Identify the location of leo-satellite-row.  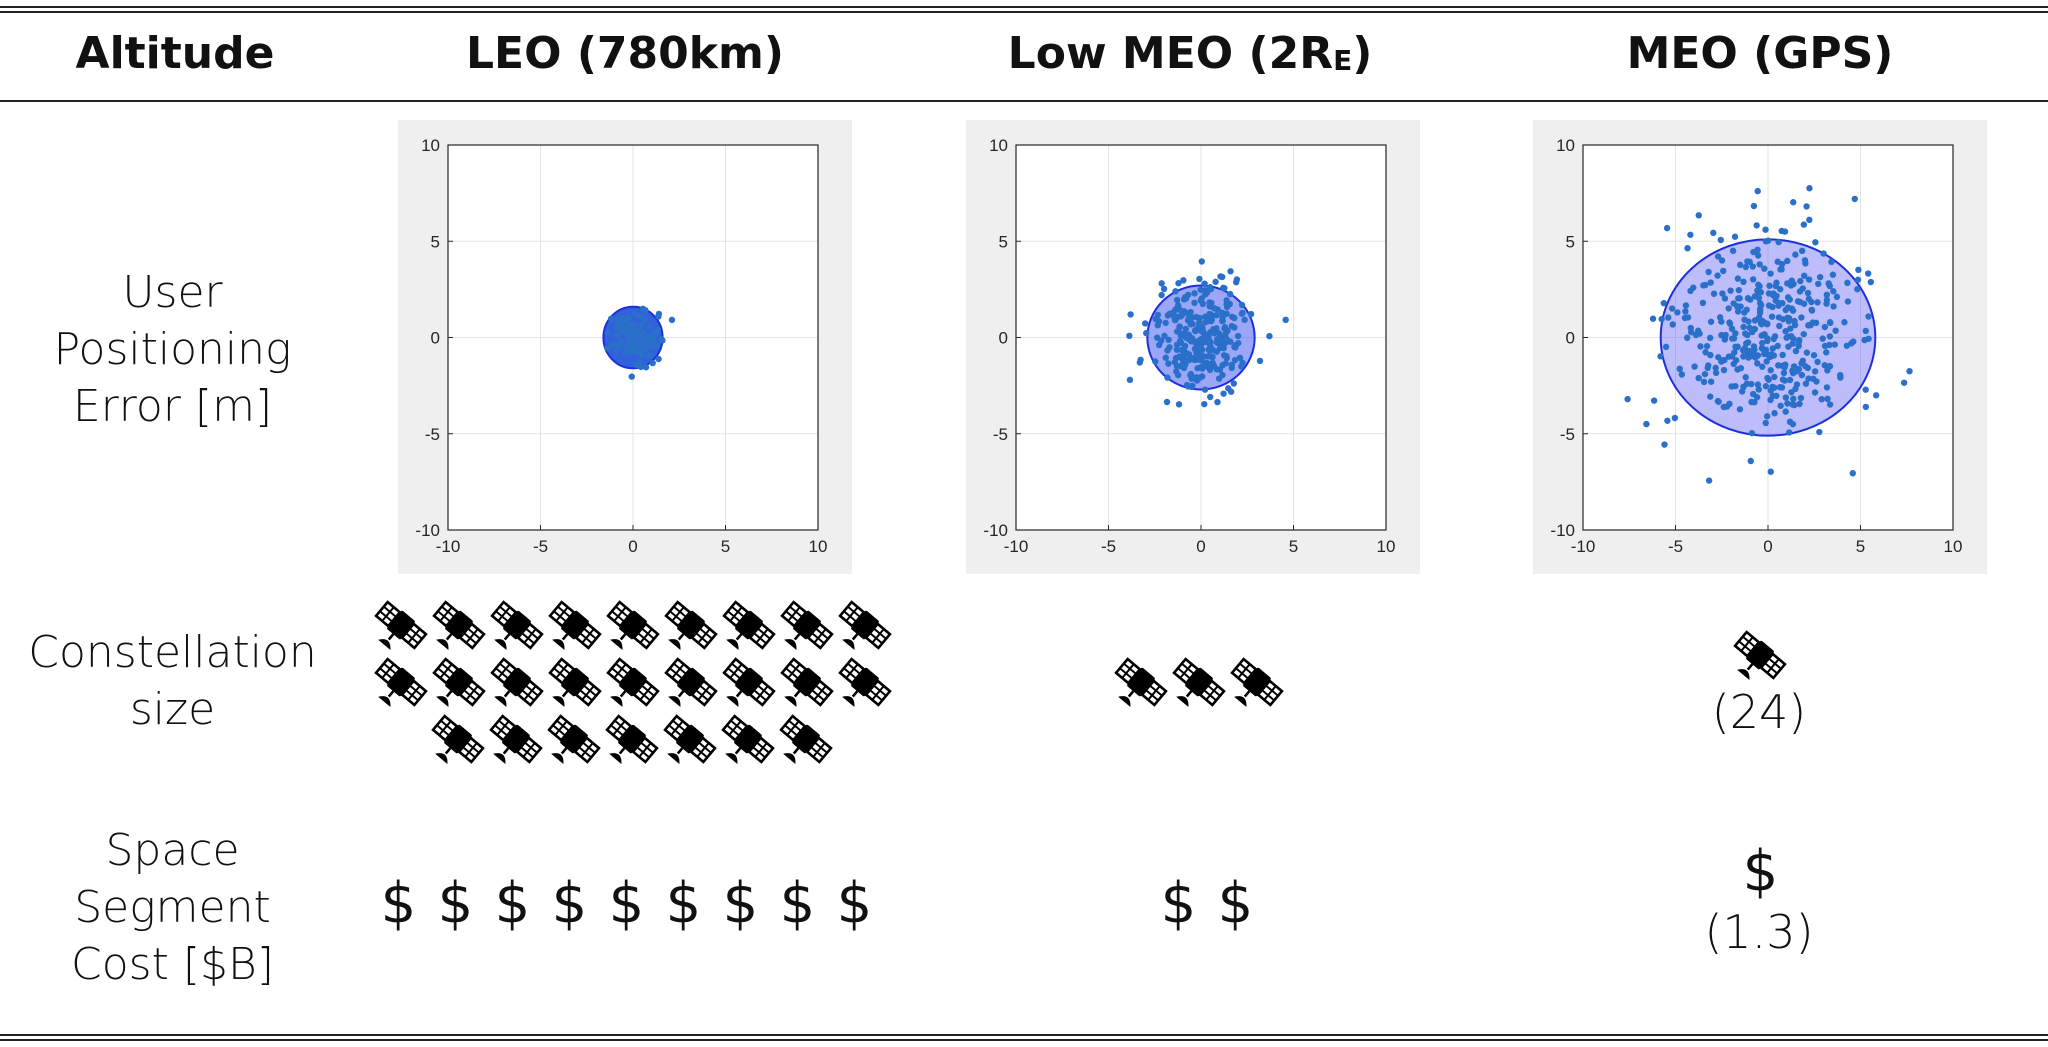
(633, 682).